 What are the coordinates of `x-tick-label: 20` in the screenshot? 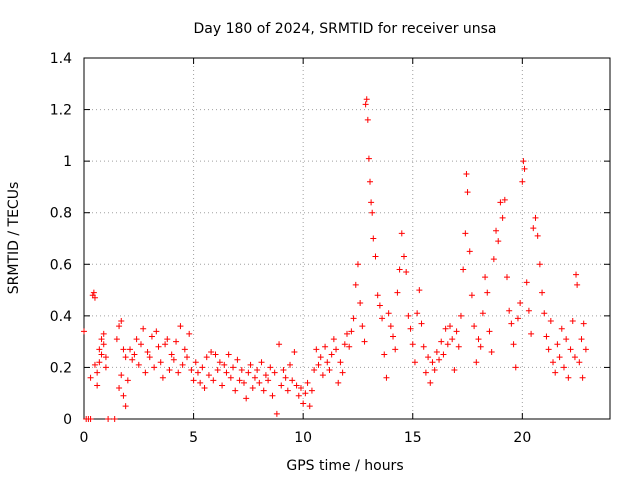 It's located at (522, 438).